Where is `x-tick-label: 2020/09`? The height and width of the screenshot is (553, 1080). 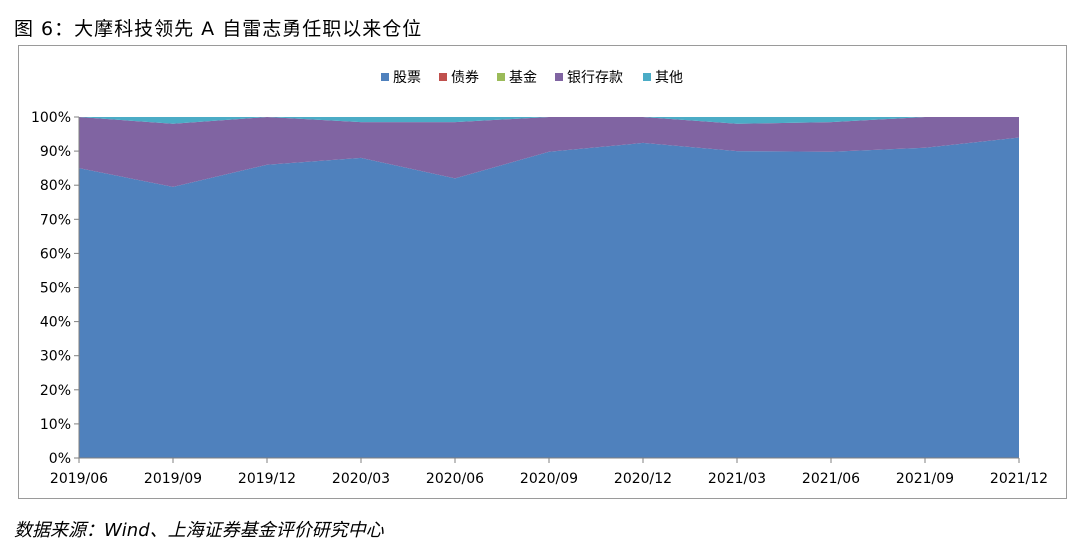 x-tick-label: 2020/09 is located at coordinates (549, 479).